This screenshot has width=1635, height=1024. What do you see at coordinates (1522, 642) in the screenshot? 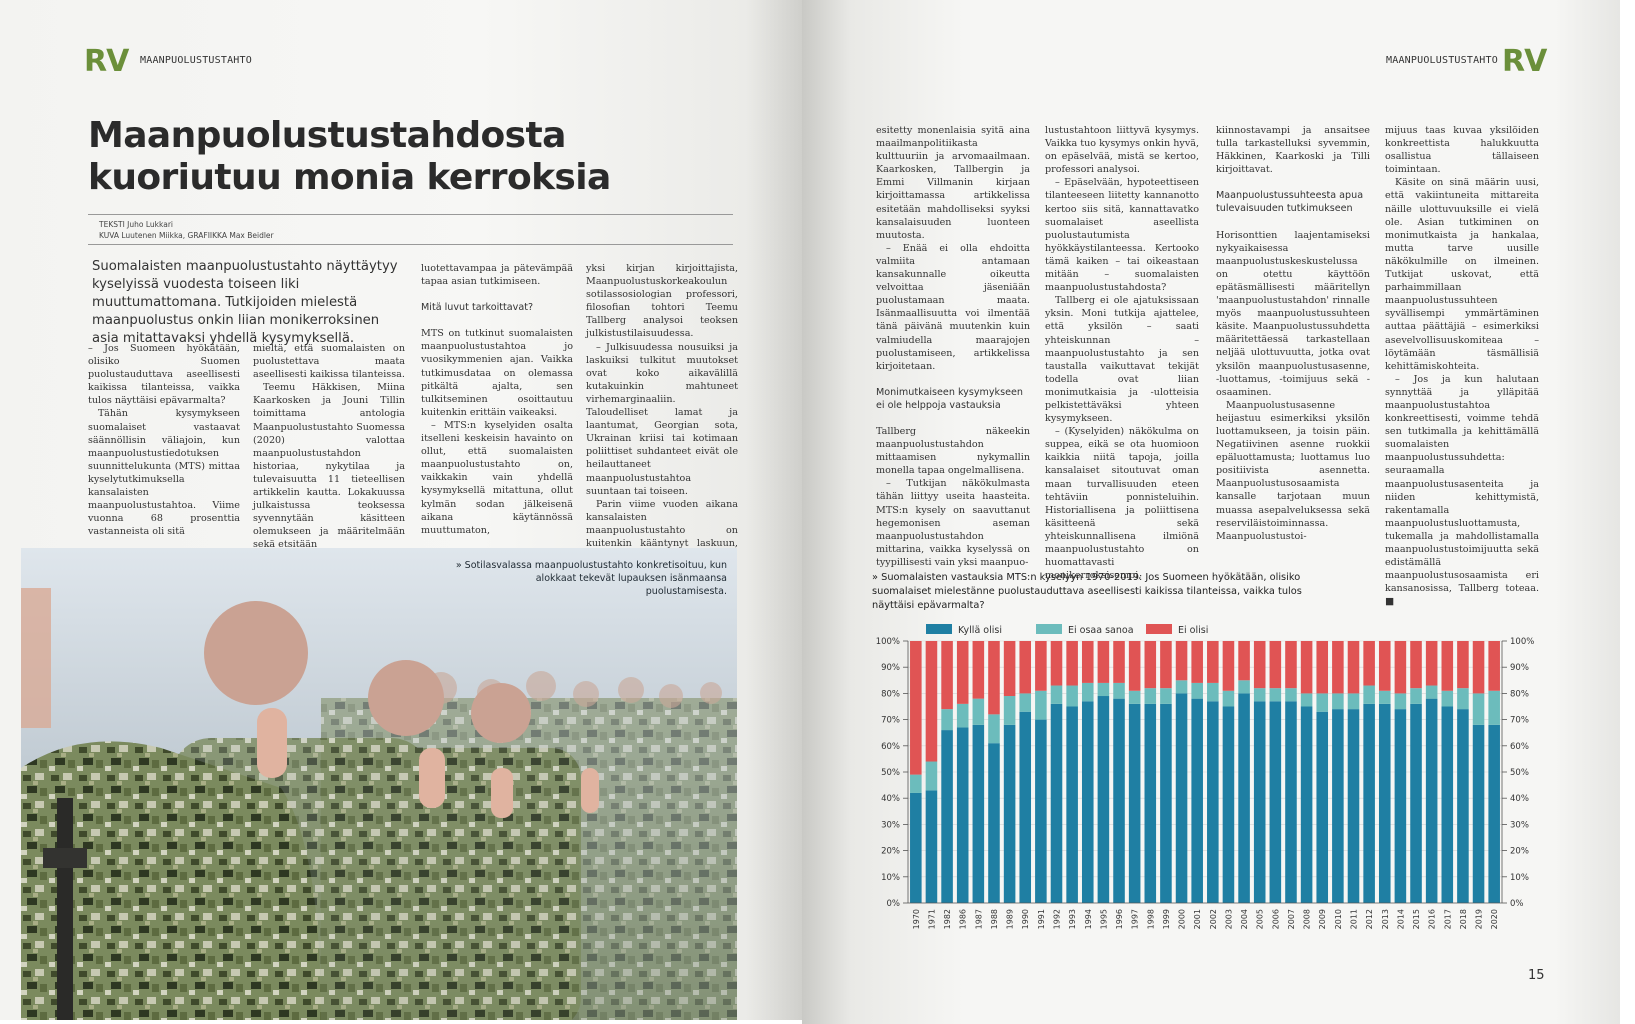
I see `y-tick-label-right: 100%` at bounding box center [1522, 642].